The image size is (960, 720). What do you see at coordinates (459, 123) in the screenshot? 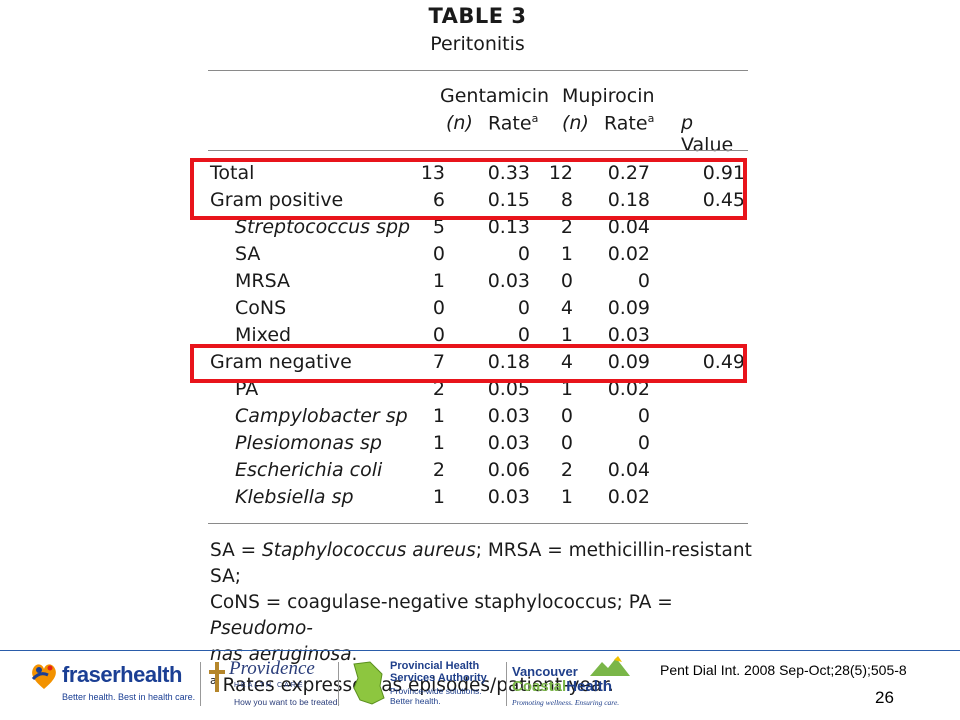
I see `header-n-gentamicin: (n)` at bounding box center [459, 123].